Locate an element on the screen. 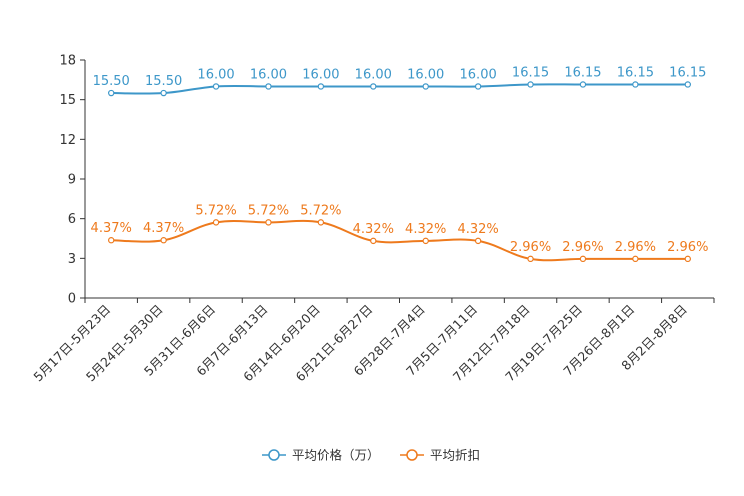  legend-item-1: 平均折扣 is located at coordinates (440, 455).